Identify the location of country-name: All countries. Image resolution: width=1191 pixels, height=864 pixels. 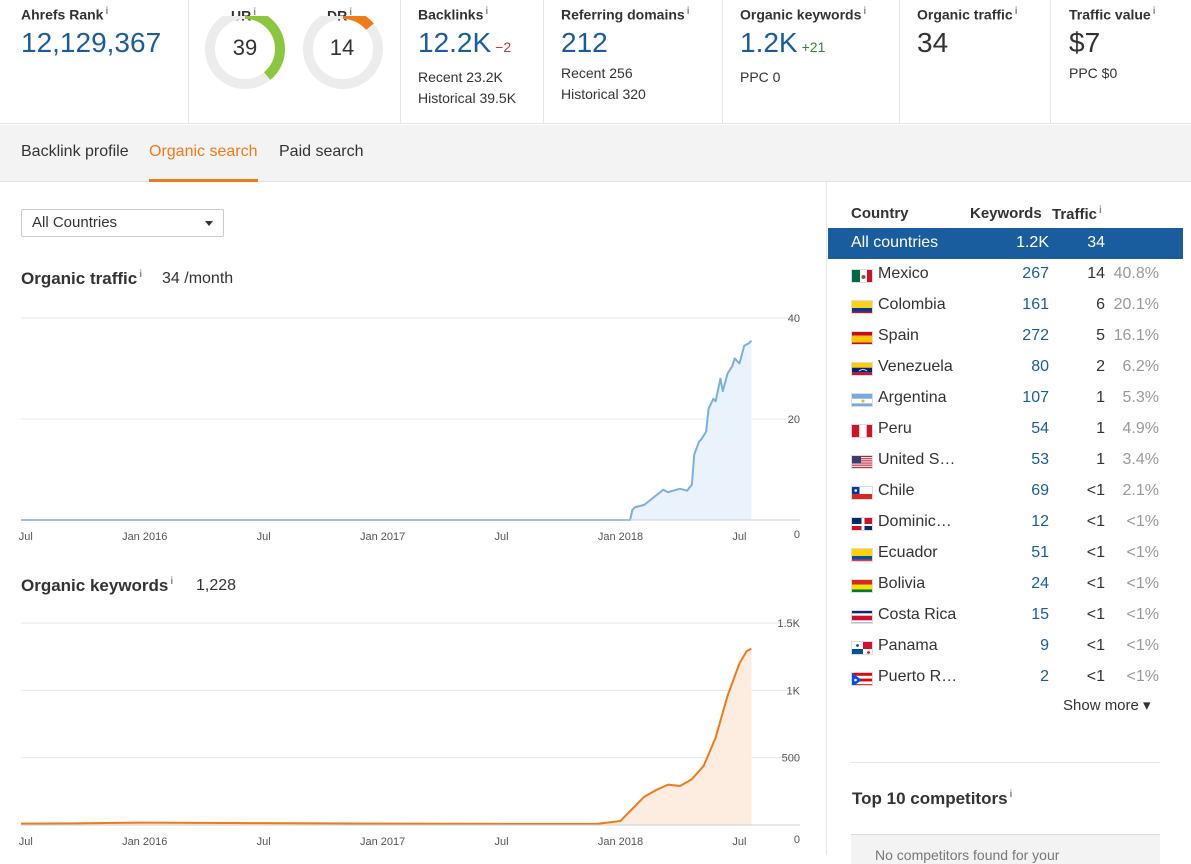
(911, 243).